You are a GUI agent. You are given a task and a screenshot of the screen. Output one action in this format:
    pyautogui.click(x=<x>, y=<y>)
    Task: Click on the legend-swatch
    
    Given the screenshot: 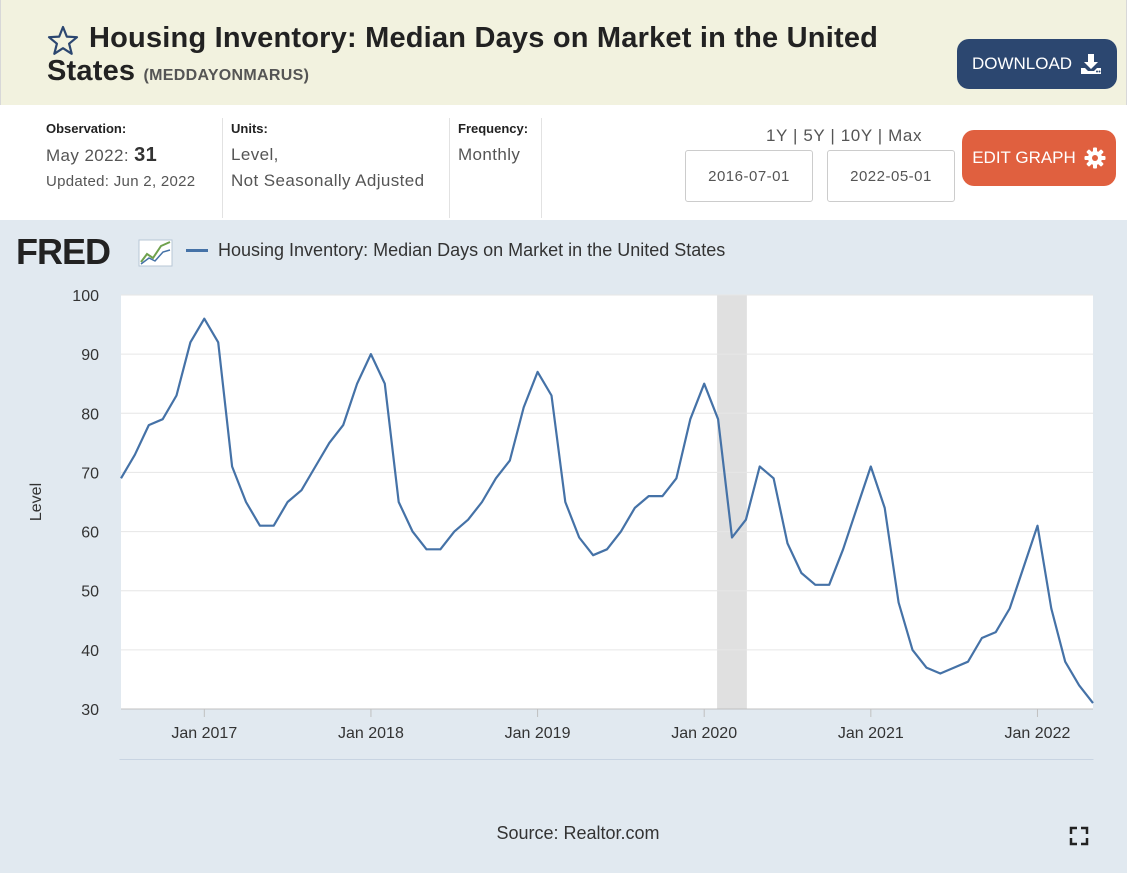 What is the action you would take?
    pyautogui.click(x=197, y=250)
    